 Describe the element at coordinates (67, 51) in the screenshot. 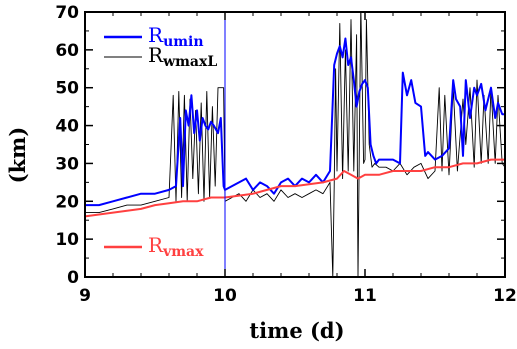

I see `y-tick-label: 60` at that location.